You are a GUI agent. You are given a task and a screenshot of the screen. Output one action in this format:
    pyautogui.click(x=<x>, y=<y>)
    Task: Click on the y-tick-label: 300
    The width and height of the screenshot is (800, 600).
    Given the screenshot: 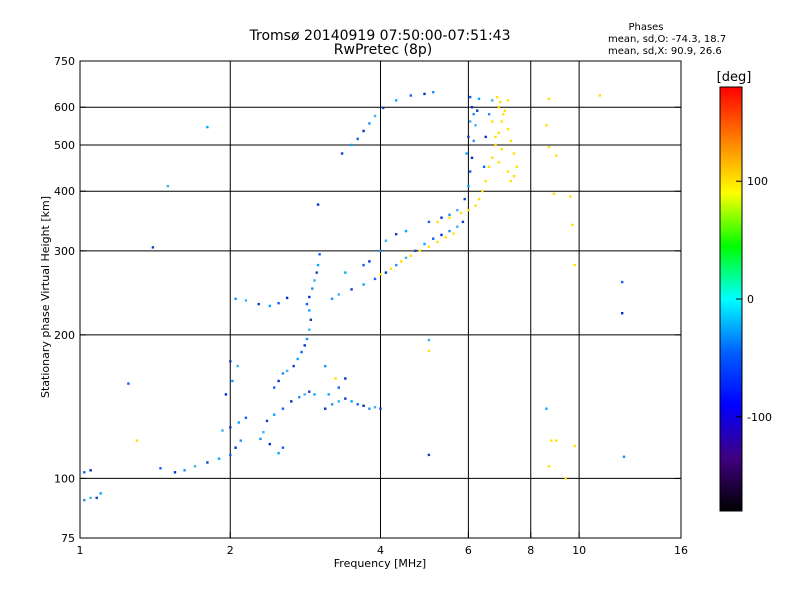 What is the action you would take?
    pyautogui.click(x=64, y=251)
    